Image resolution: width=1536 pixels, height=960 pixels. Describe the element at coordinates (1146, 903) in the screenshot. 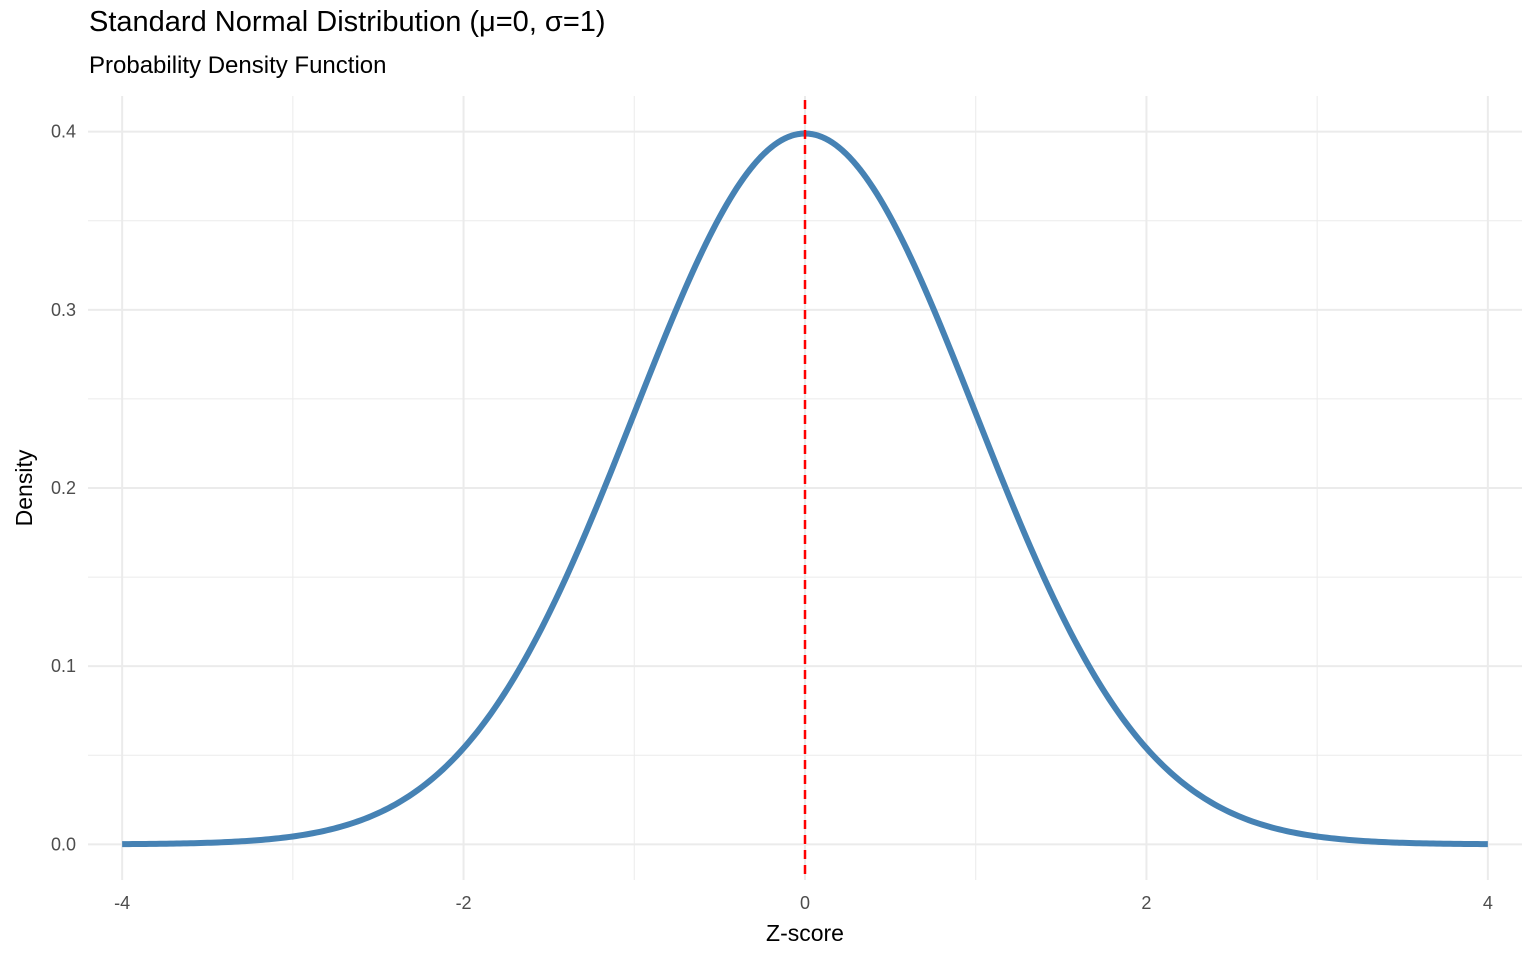

I see `x-tick-label: 2` at that location.